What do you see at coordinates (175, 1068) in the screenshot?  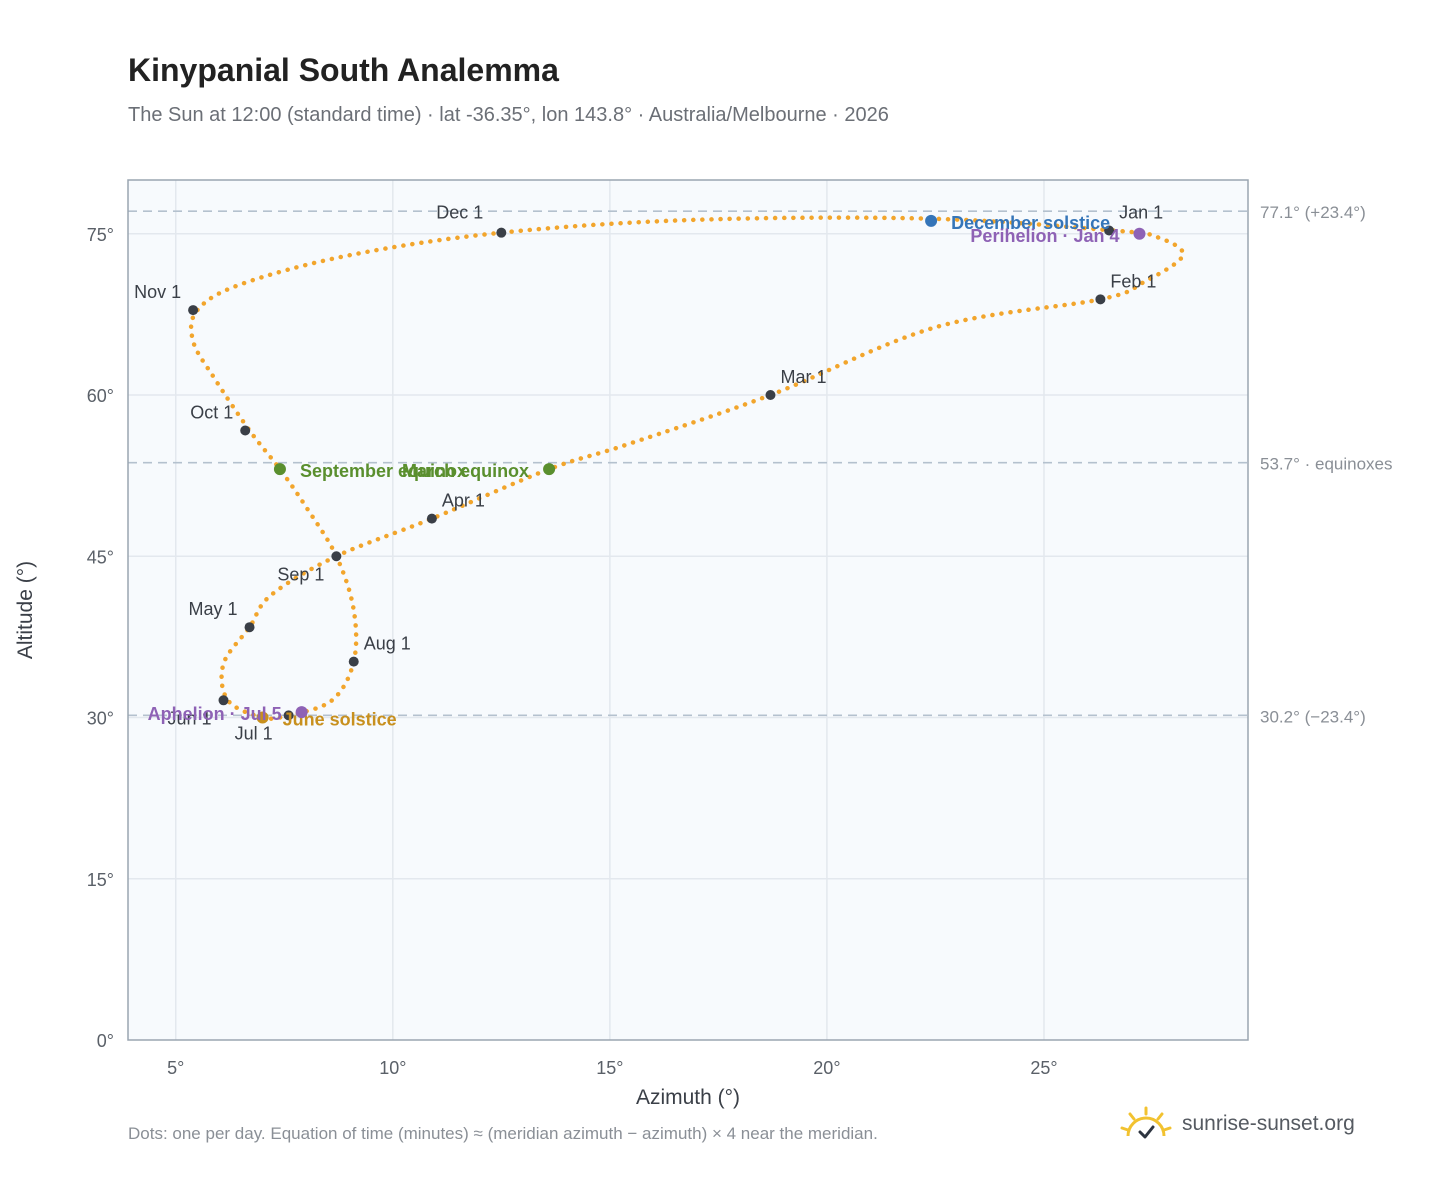 I see `x-tick-label: 5°` at bounding box center [175, 1068].